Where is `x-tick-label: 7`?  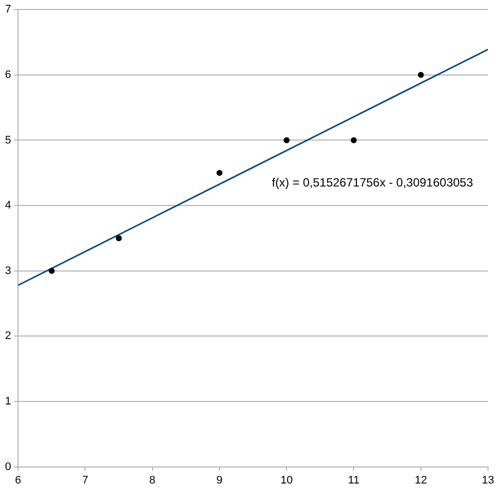
x-tick-label: 7 is located at coordinates (85, 480).